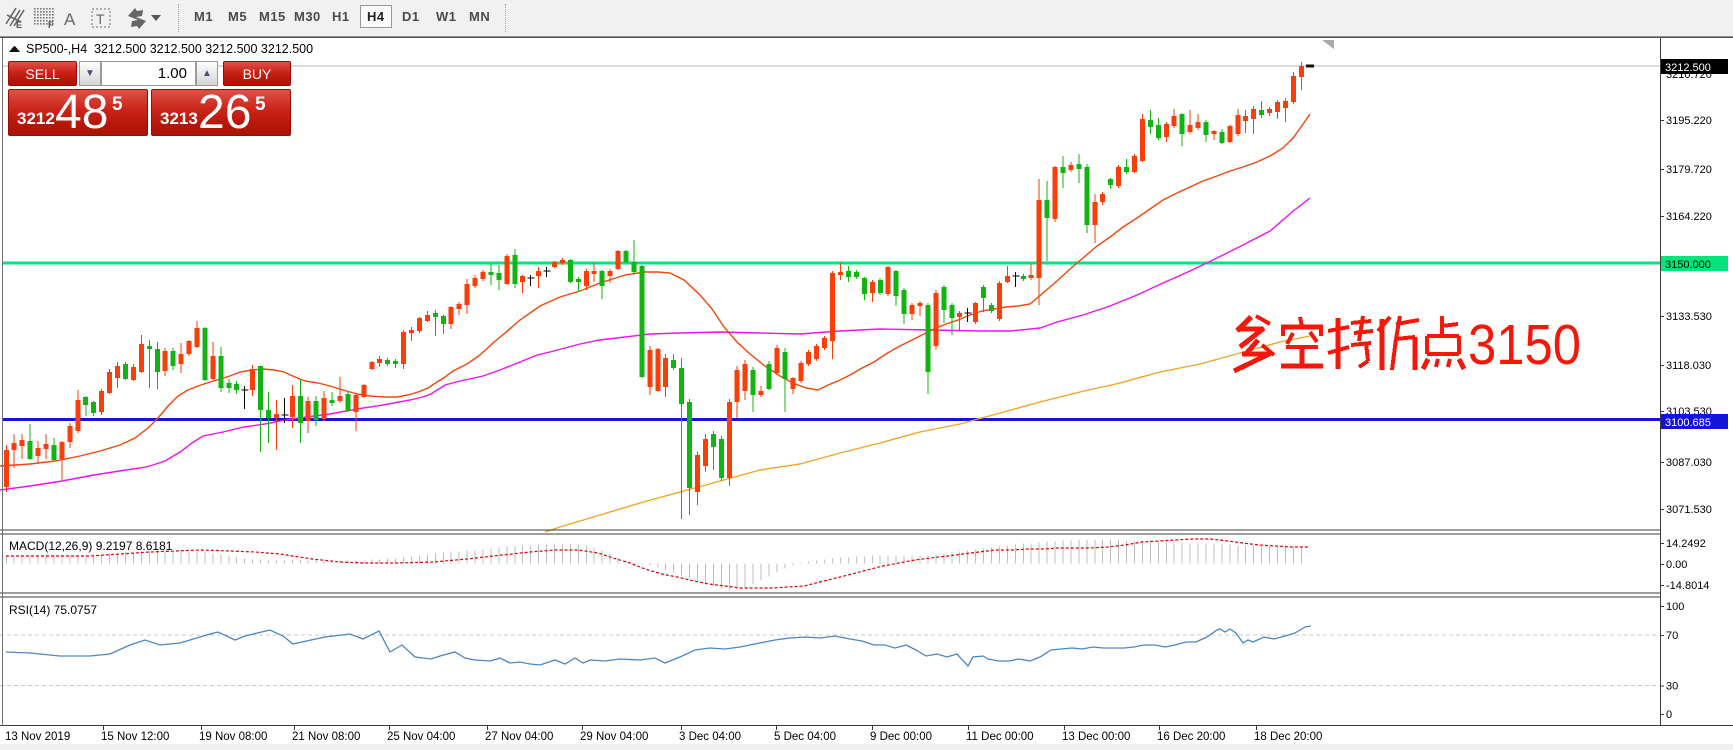 Image resolution: width=1733 pixels, height=750 pixels. I want to click on svg-text: 18 Dec 20:00, so click(1288, 737).